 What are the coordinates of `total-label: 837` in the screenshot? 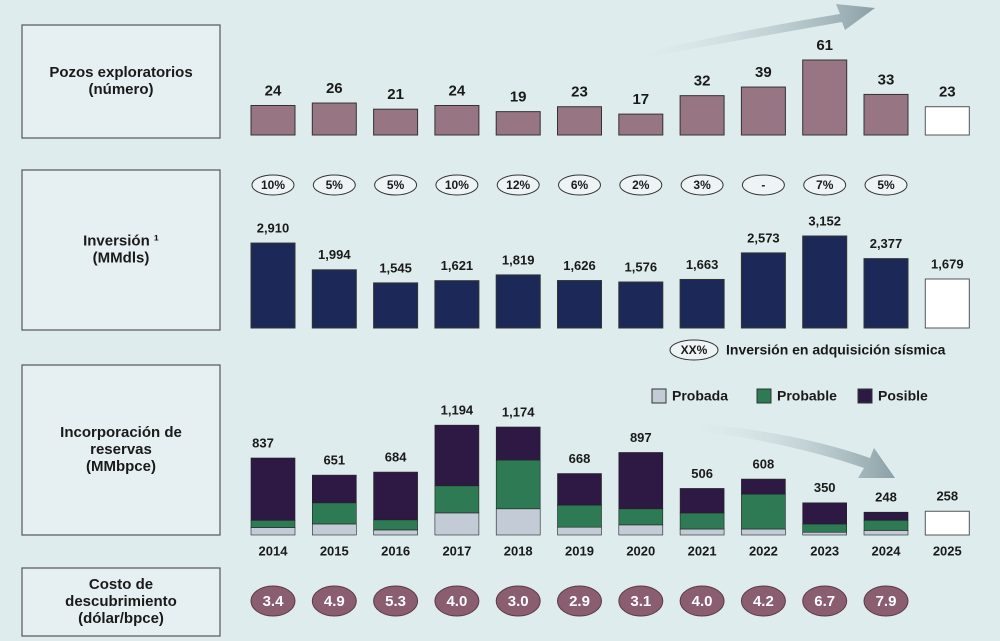 It's located at (263, 442).